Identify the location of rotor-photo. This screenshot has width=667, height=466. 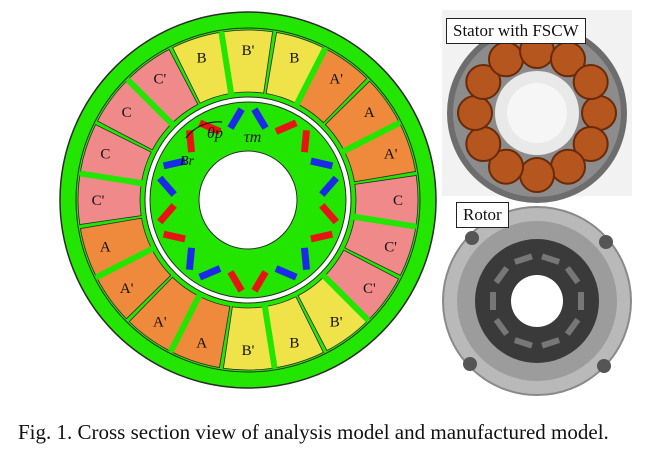
(537, 301).